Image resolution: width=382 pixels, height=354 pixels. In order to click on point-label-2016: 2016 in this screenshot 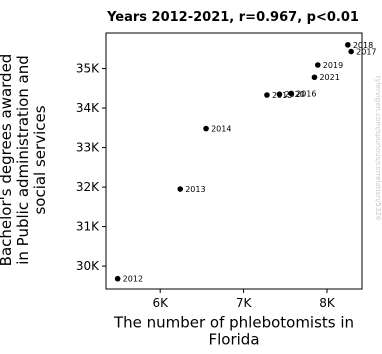, I will do `click(306, 93)`.